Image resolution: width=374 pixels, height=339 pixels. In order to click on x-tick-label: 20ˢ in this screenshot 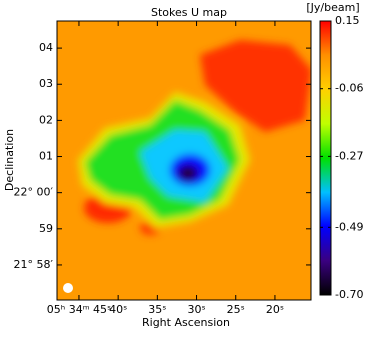, I will do `click(275, 309)`.